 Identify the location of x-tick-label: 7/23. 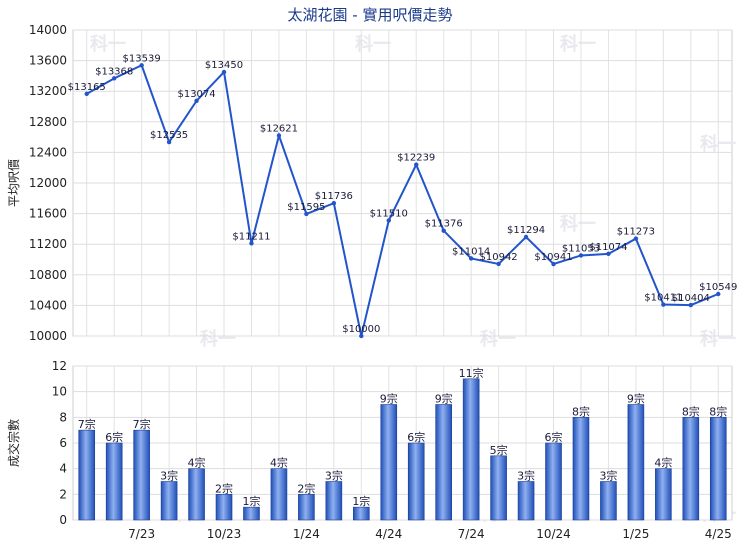
(141, 534).